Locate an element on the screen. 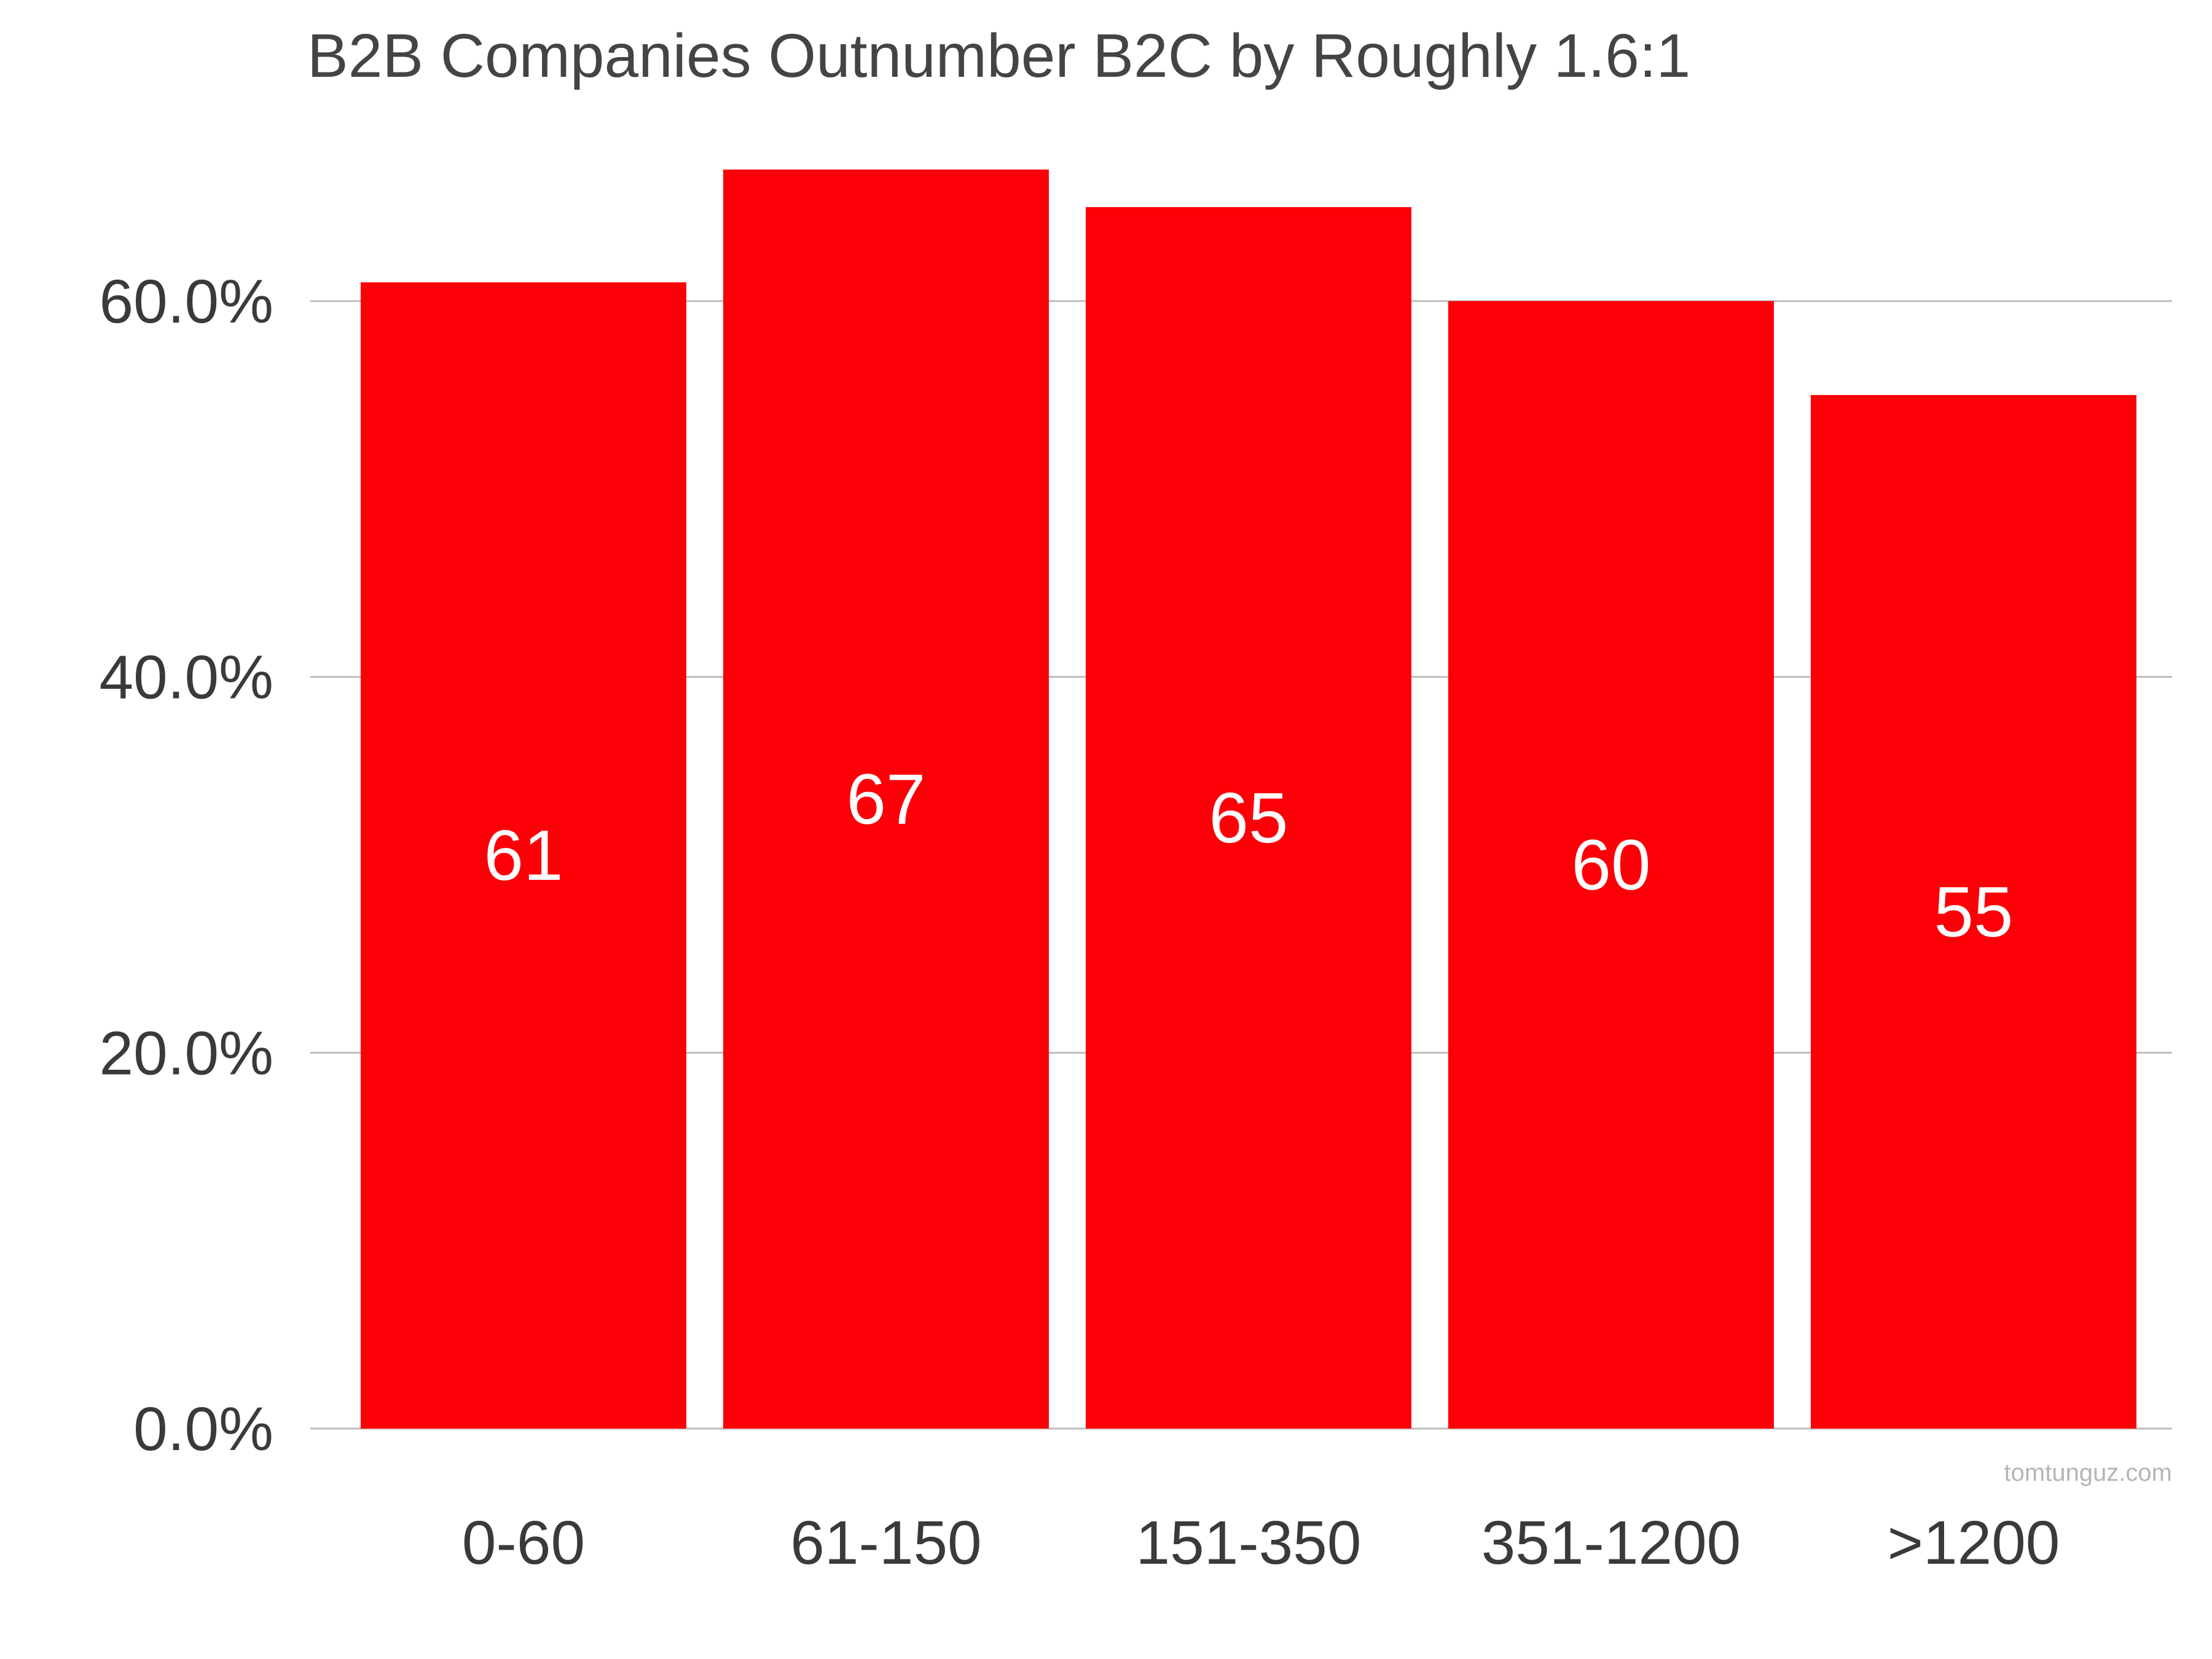  x-tick-label: 0-60 is located at coordinates (523, 1542).